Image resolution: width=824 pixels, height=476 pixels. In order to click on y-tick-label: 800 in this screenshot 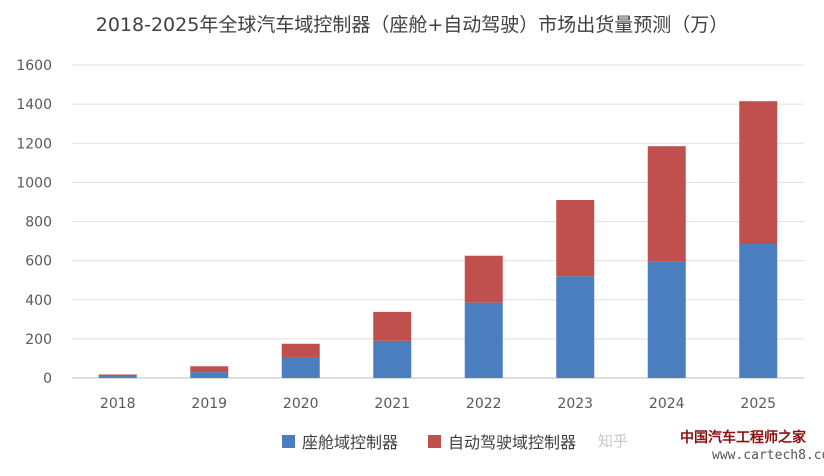, I will do `click(38, 223)`.